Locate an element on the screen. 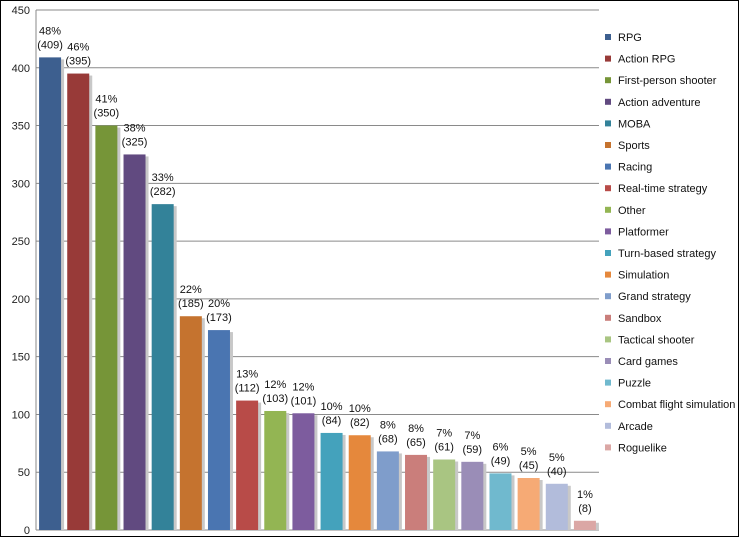 The height and width of the screenshot is (537, 739). y-tick-label: 350 is located at coordinates (21, 127).